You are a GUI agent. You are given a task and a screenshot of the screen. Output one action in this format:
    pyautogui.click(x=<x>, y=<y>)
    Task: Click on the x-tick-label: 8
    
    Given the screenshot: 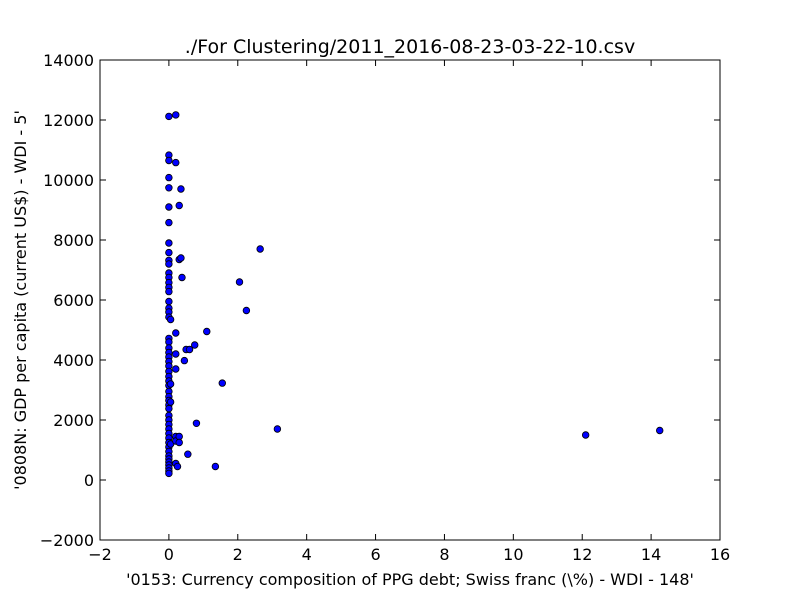 What is the action you would take?
    pyautogui.click(x=444, y=554)
    